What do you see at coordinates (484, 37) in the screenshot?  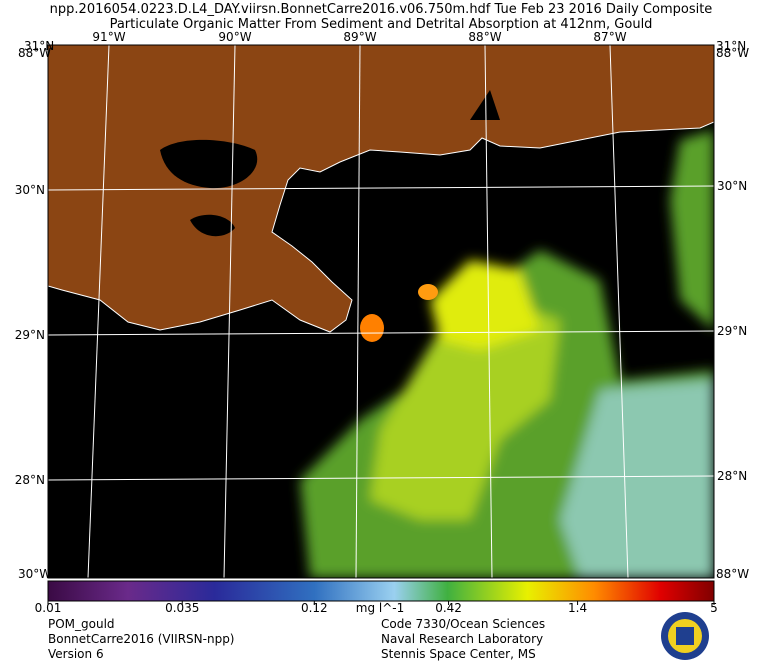 I see `lon-label: 88°W` at bounding box center [484, 37].